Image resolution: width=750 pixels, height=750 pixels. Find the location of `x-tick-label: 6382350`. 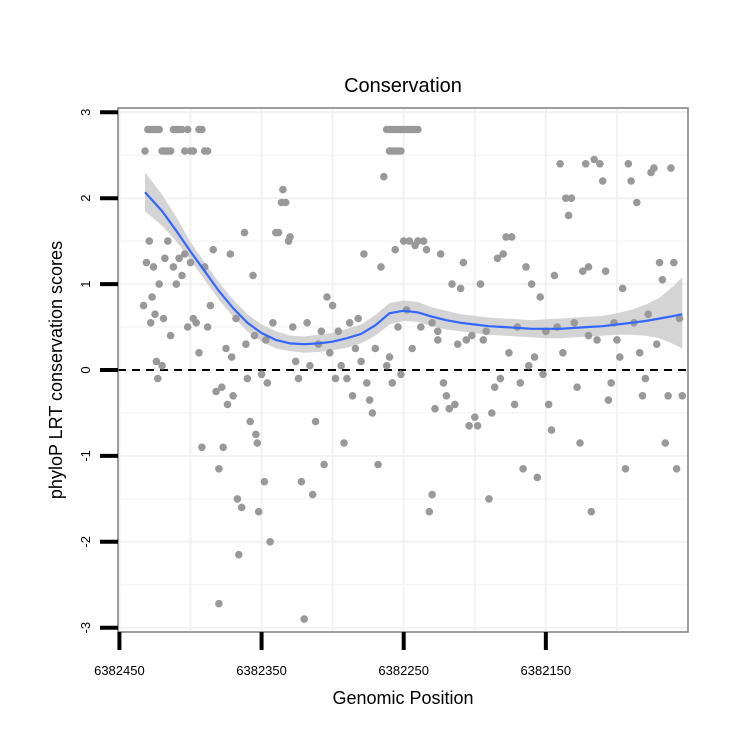

x-tick-label: 6382350 is located at coordinates (261, 670).